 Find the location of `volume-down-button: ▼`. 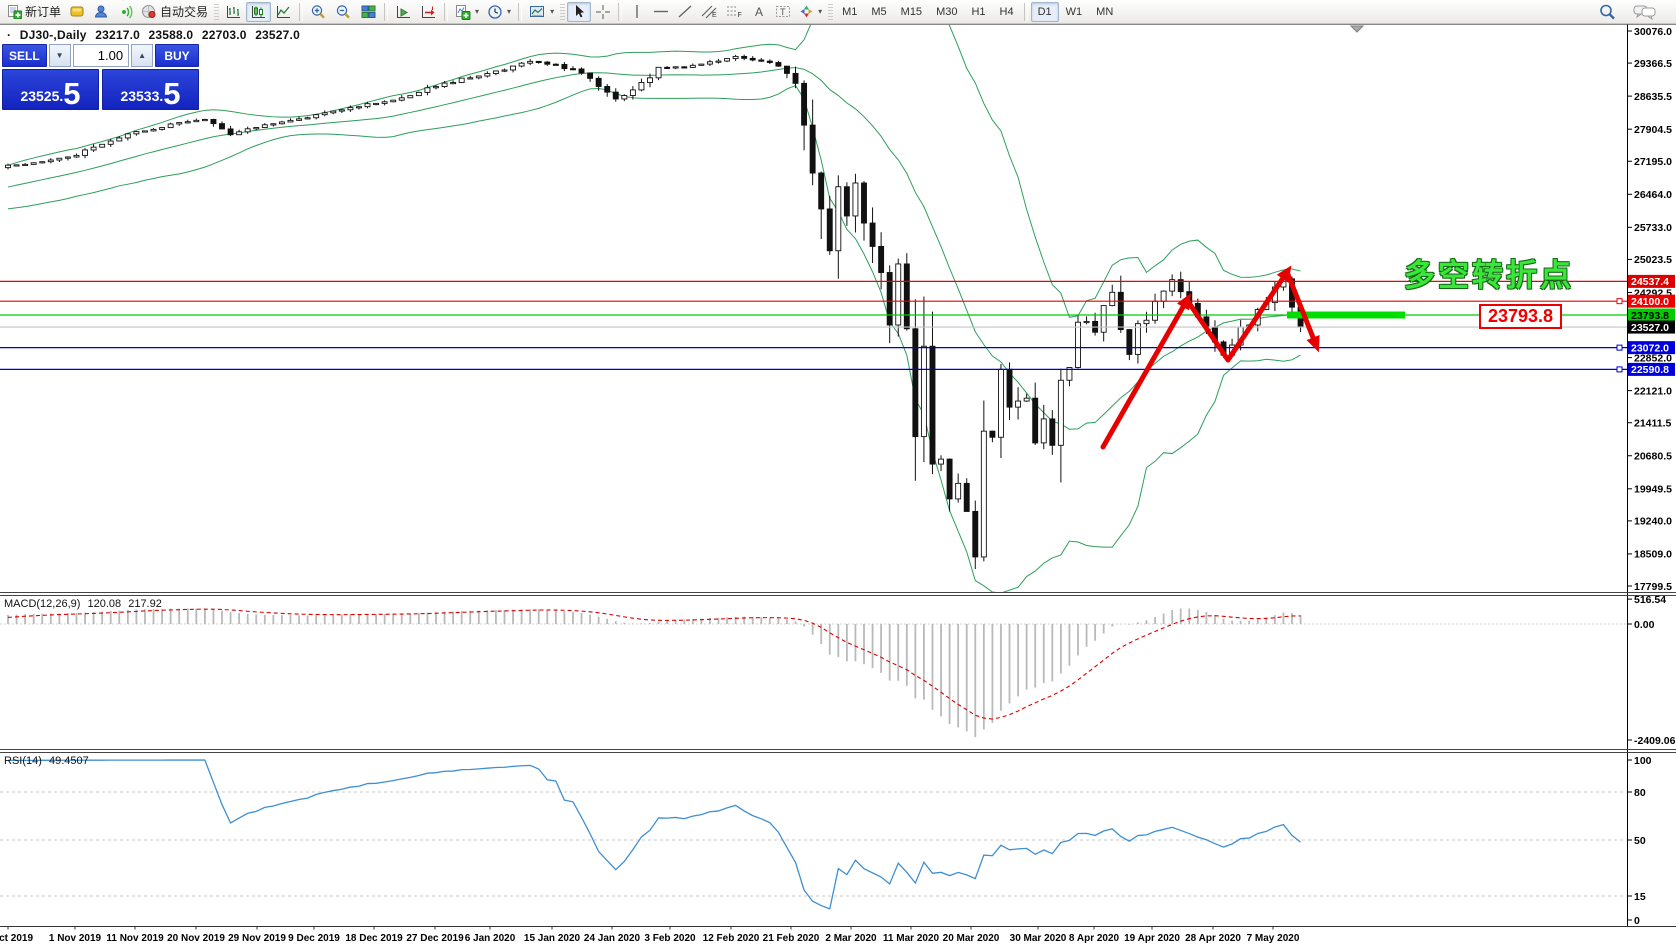

volume-down-button: ▼ is located at coordinates (59, 55).